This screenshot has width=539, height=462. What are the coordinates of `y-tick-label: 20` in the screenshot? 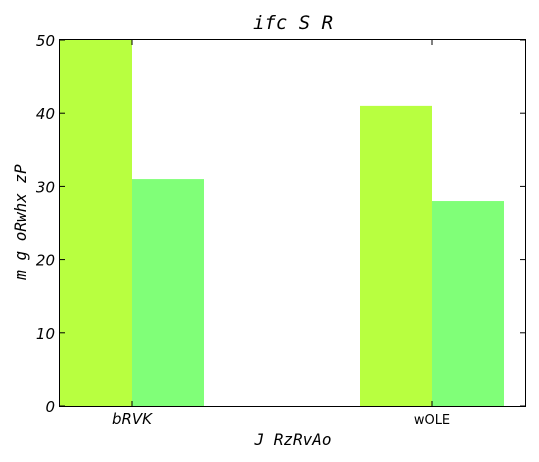 It's located at (45, 261).